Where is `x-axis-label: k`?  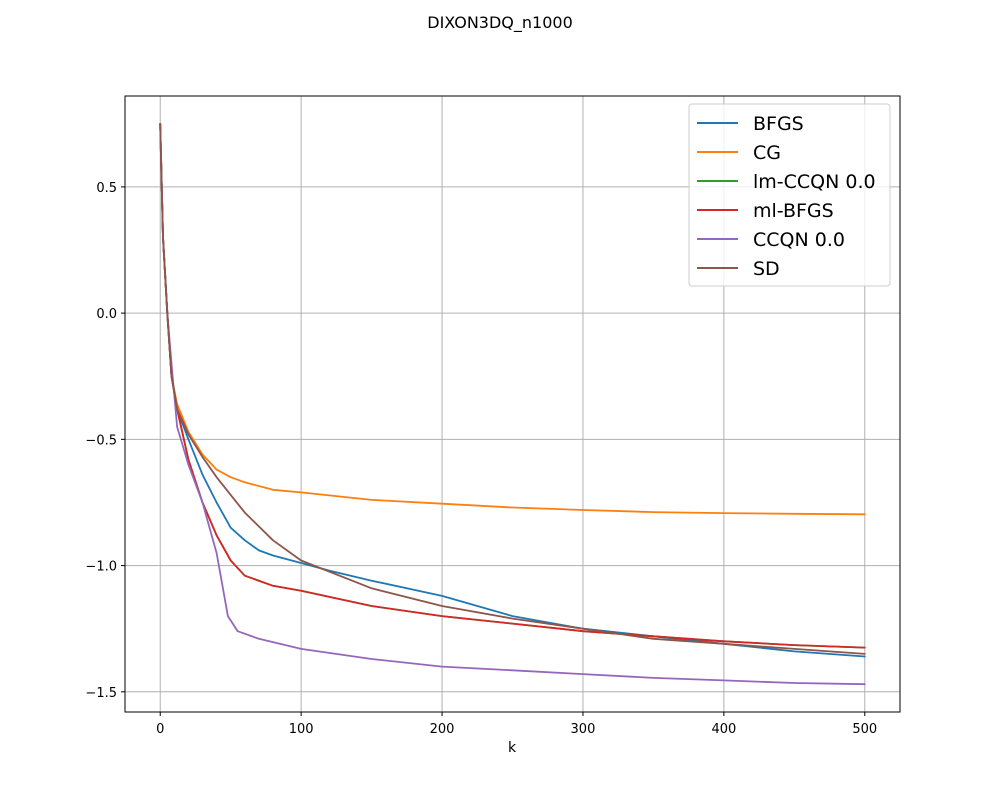
x-axis-label: k is located at coordinates (512, 748).